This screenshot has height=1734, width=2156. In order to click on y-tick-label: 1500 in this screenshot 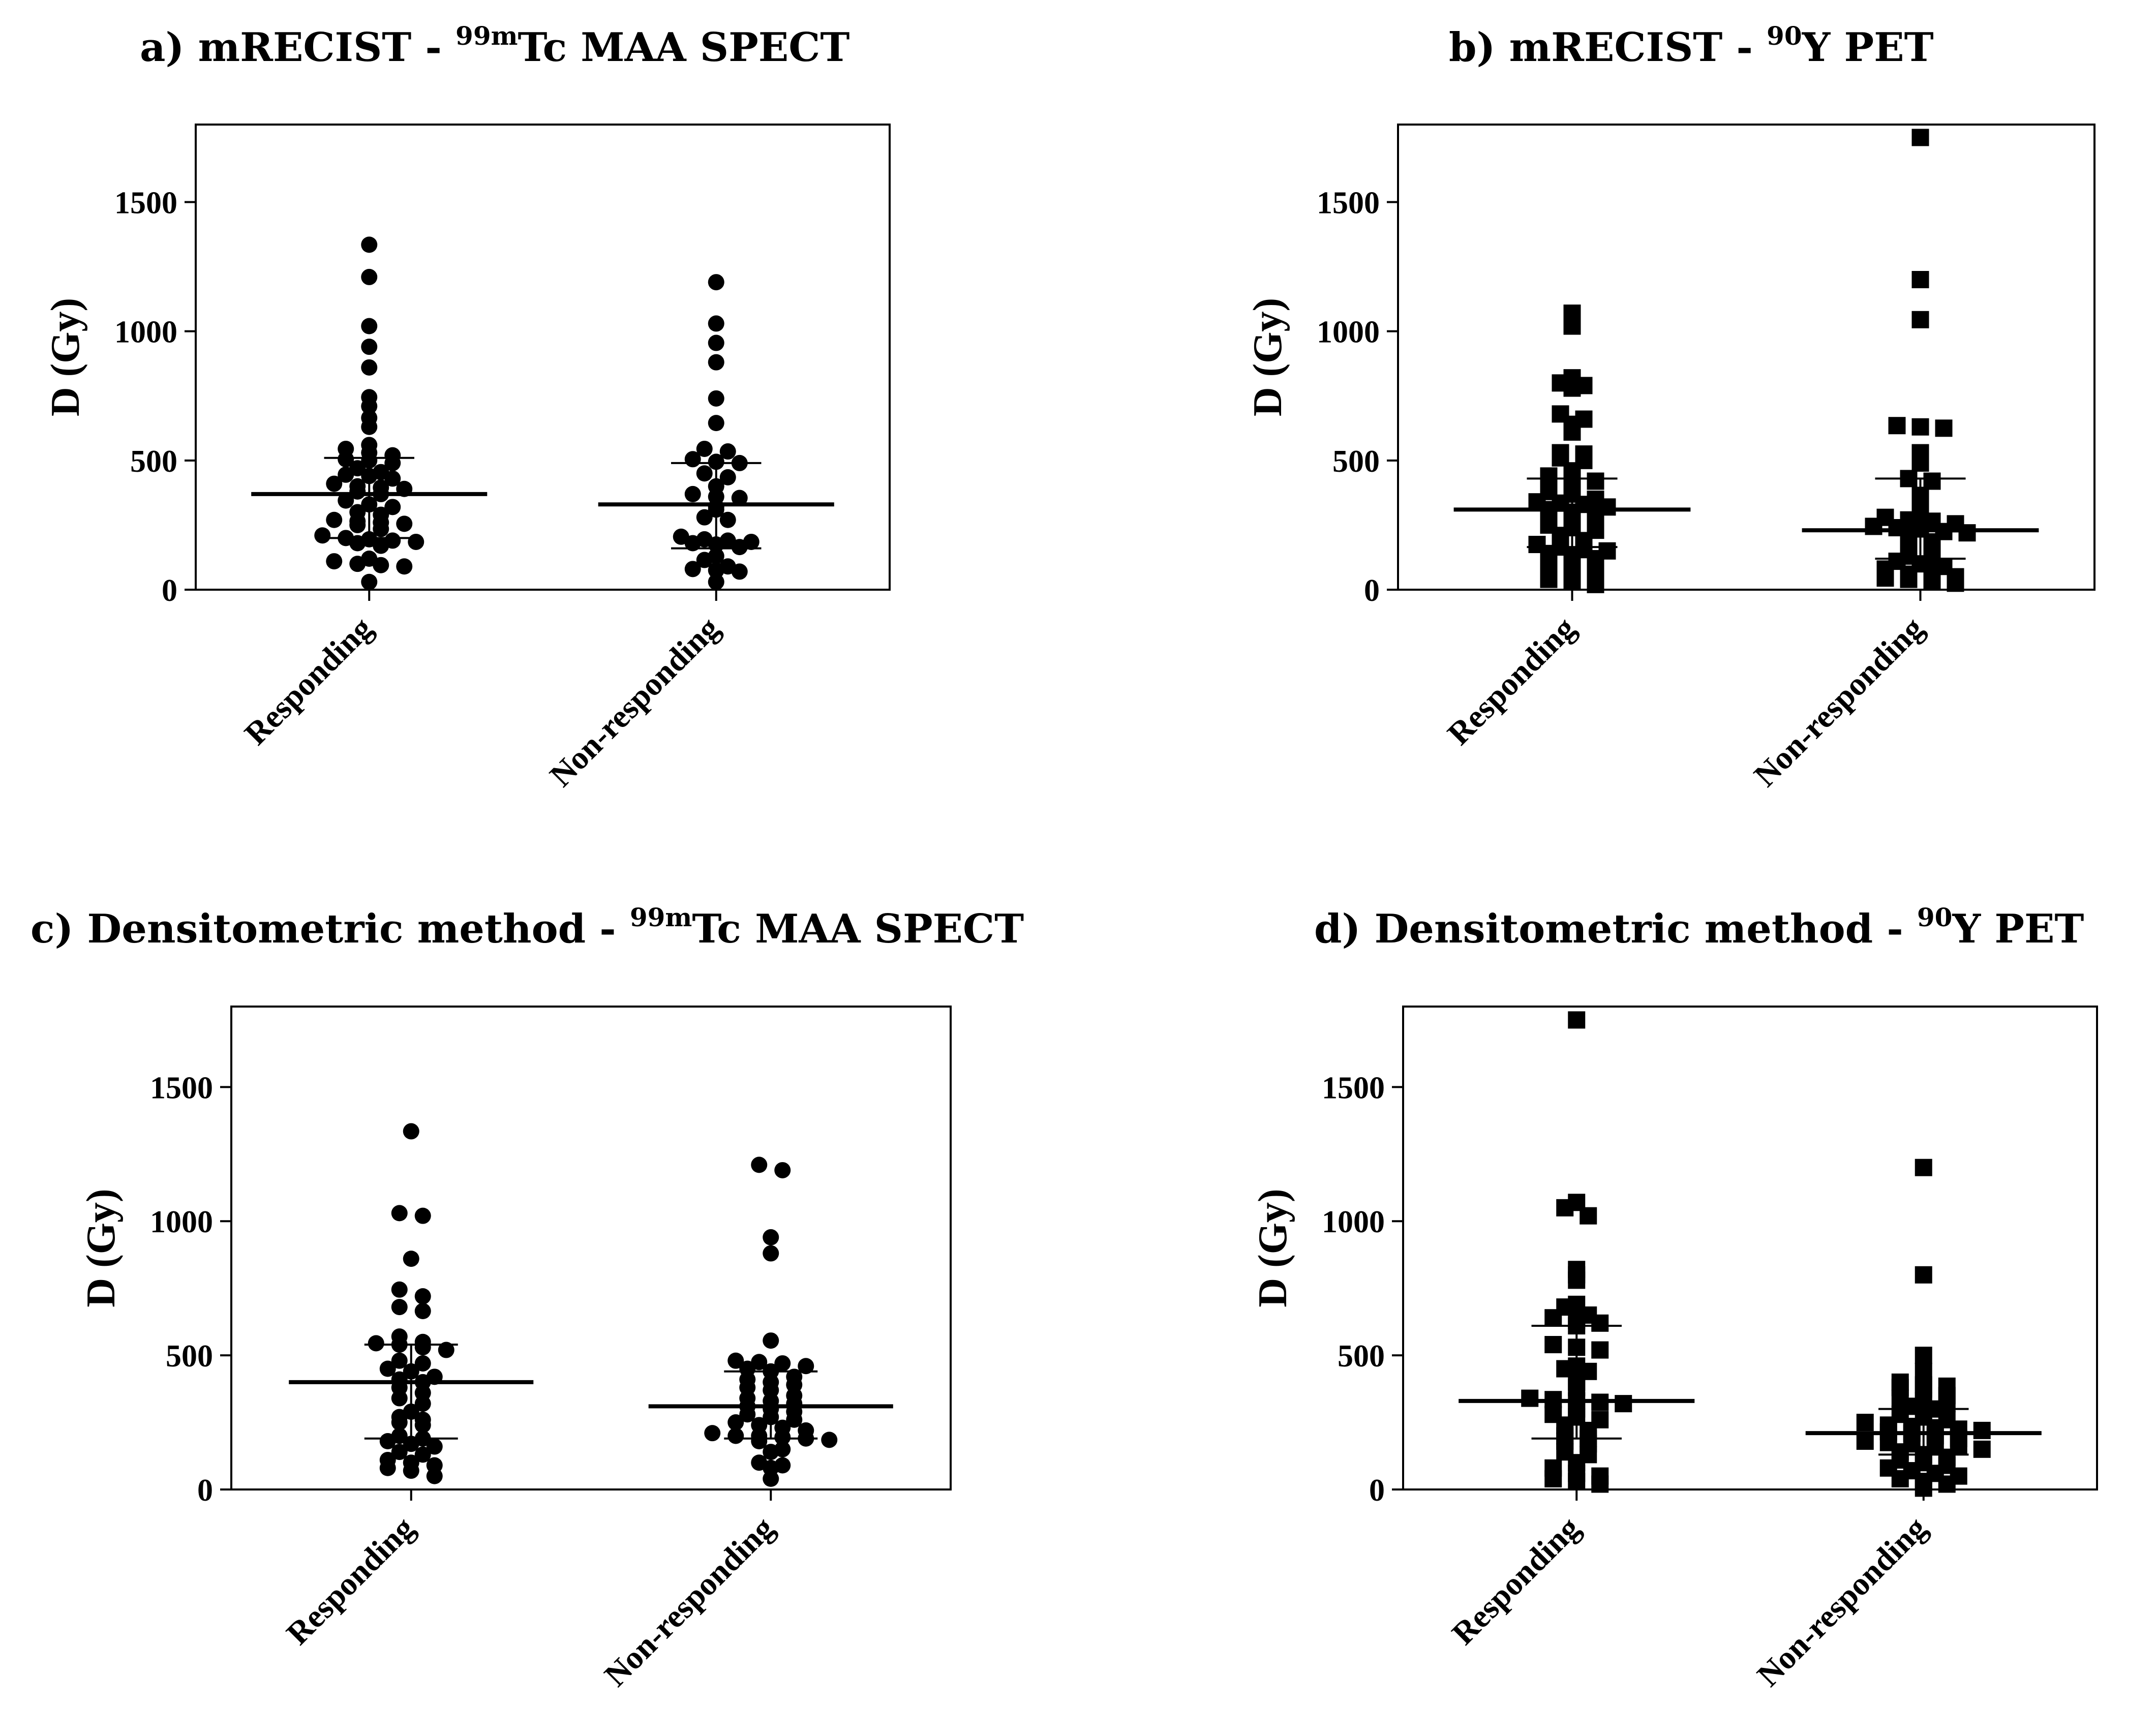, I will do `click(181, 1088)`.